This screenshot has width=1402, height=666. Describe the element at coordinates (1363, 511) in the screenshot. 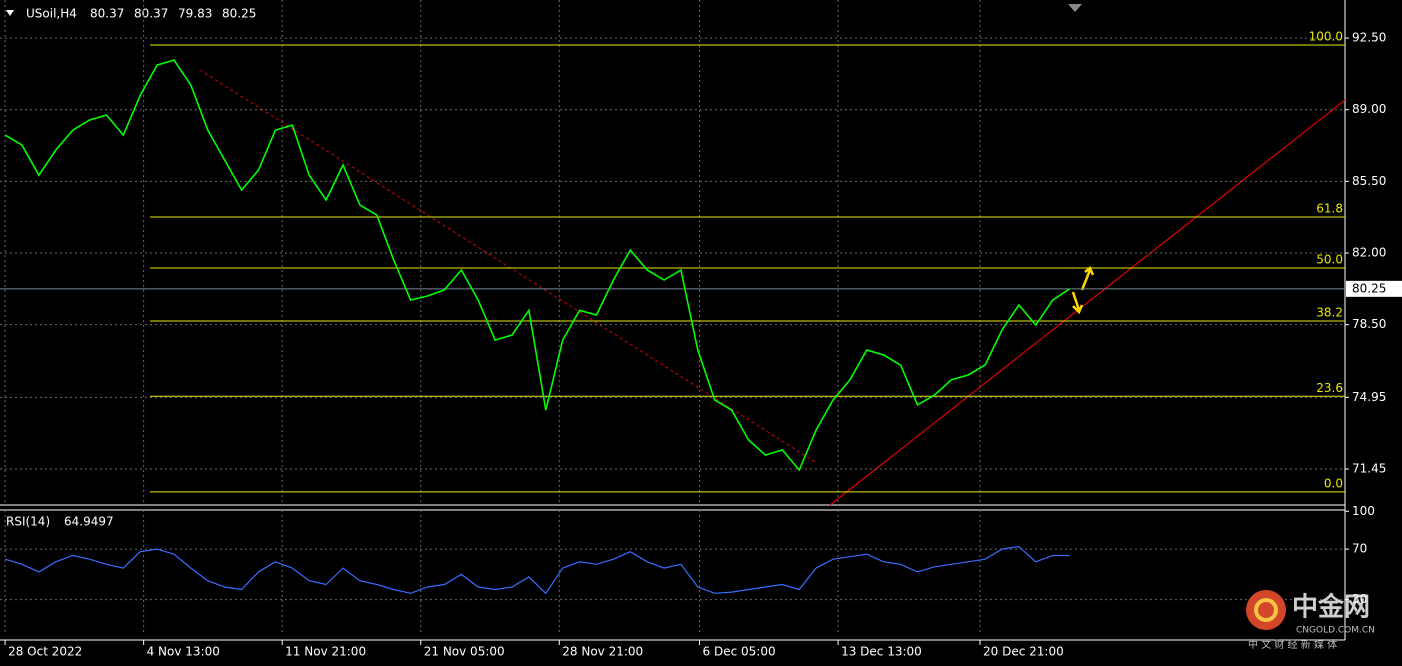

I see `rsi-tick-label: 100` at that location.